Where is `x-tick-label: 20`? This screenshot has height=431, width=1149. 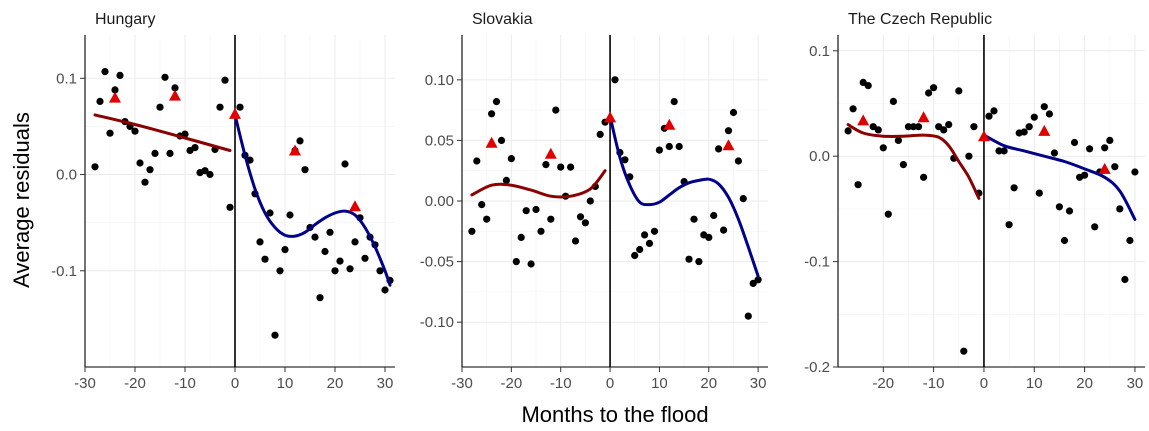
x-tick-label: 20 is located at coordinates (708, 383).